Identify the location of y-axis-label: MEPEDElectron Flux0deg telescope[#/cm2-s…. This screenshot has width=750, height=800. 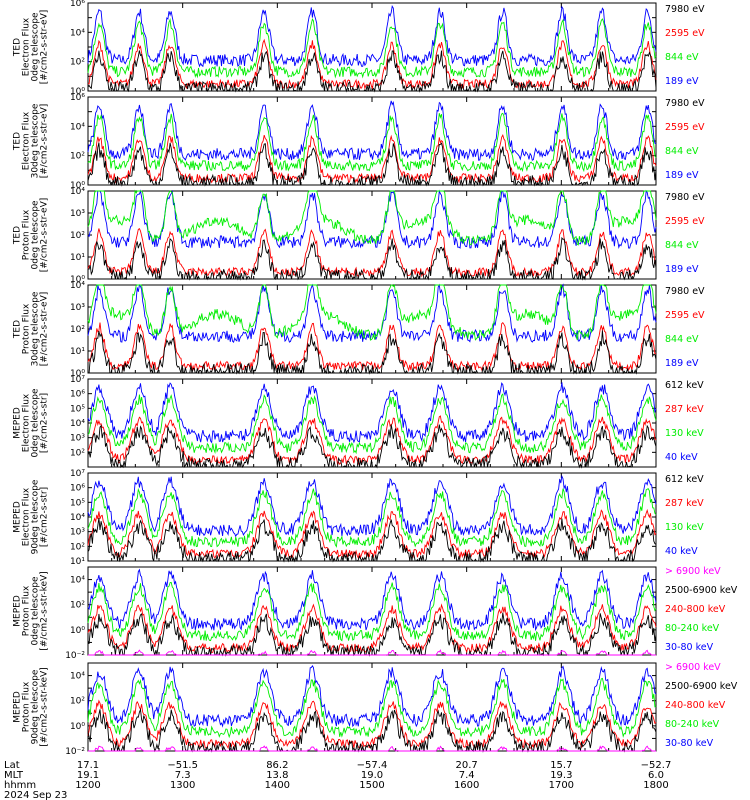
(31, 423).